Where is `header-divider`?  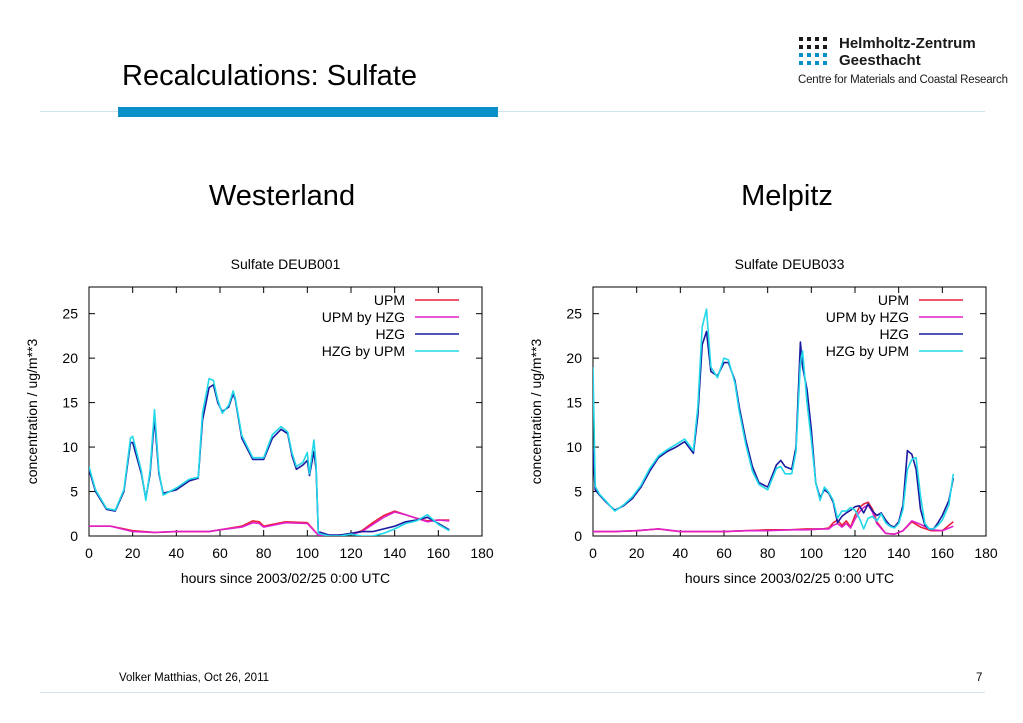
header-divider is located at coordinates (512, 111).